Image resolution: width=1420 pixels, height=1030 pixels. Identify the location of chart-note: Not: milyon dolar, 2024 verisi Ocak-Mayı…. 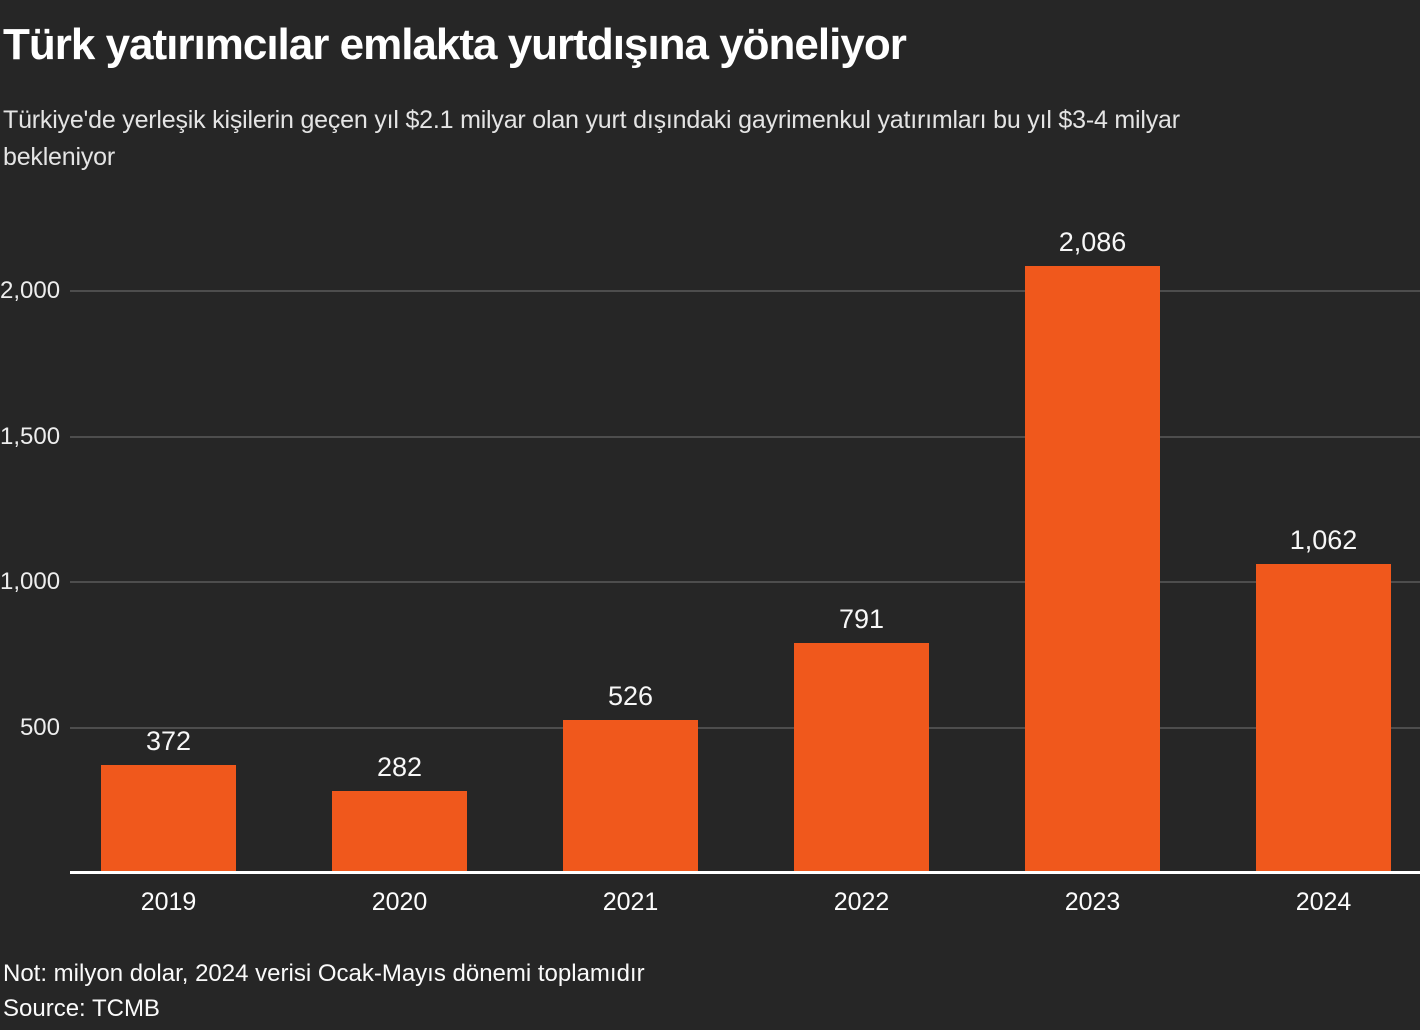
(324, 973).